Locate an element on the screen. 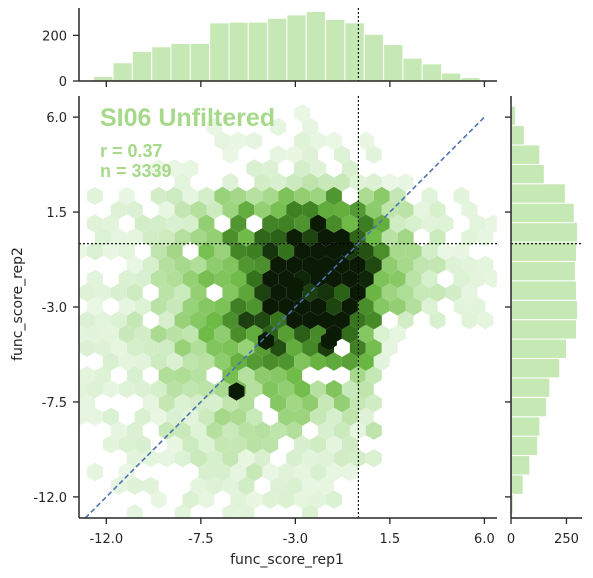 The height and width of the screenshot is (578, 593). y-marginal-histogram: 0 250 is located at coordinates (543, 321).